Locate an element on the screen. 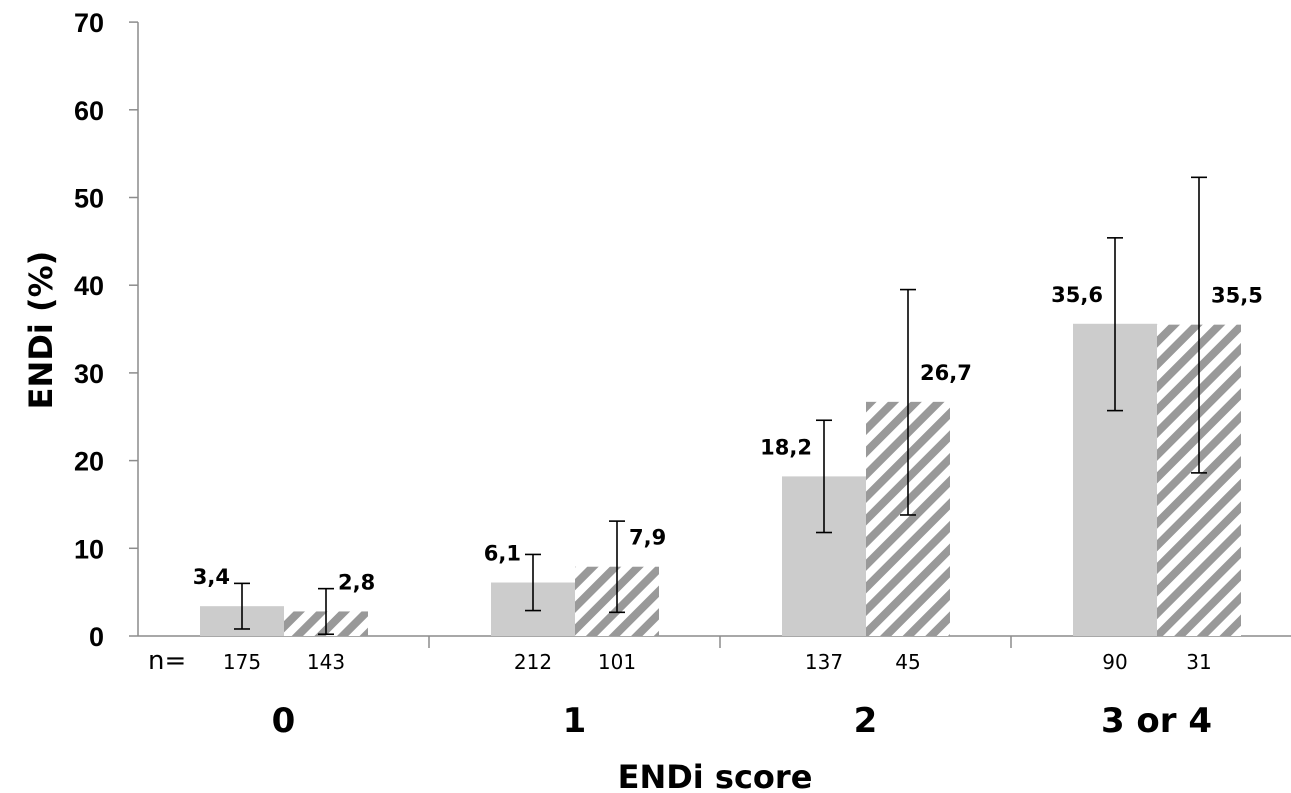 The width and height of the screenshot is (1291, 793). n-count-label: 212 is located at coordinates (533, 662).